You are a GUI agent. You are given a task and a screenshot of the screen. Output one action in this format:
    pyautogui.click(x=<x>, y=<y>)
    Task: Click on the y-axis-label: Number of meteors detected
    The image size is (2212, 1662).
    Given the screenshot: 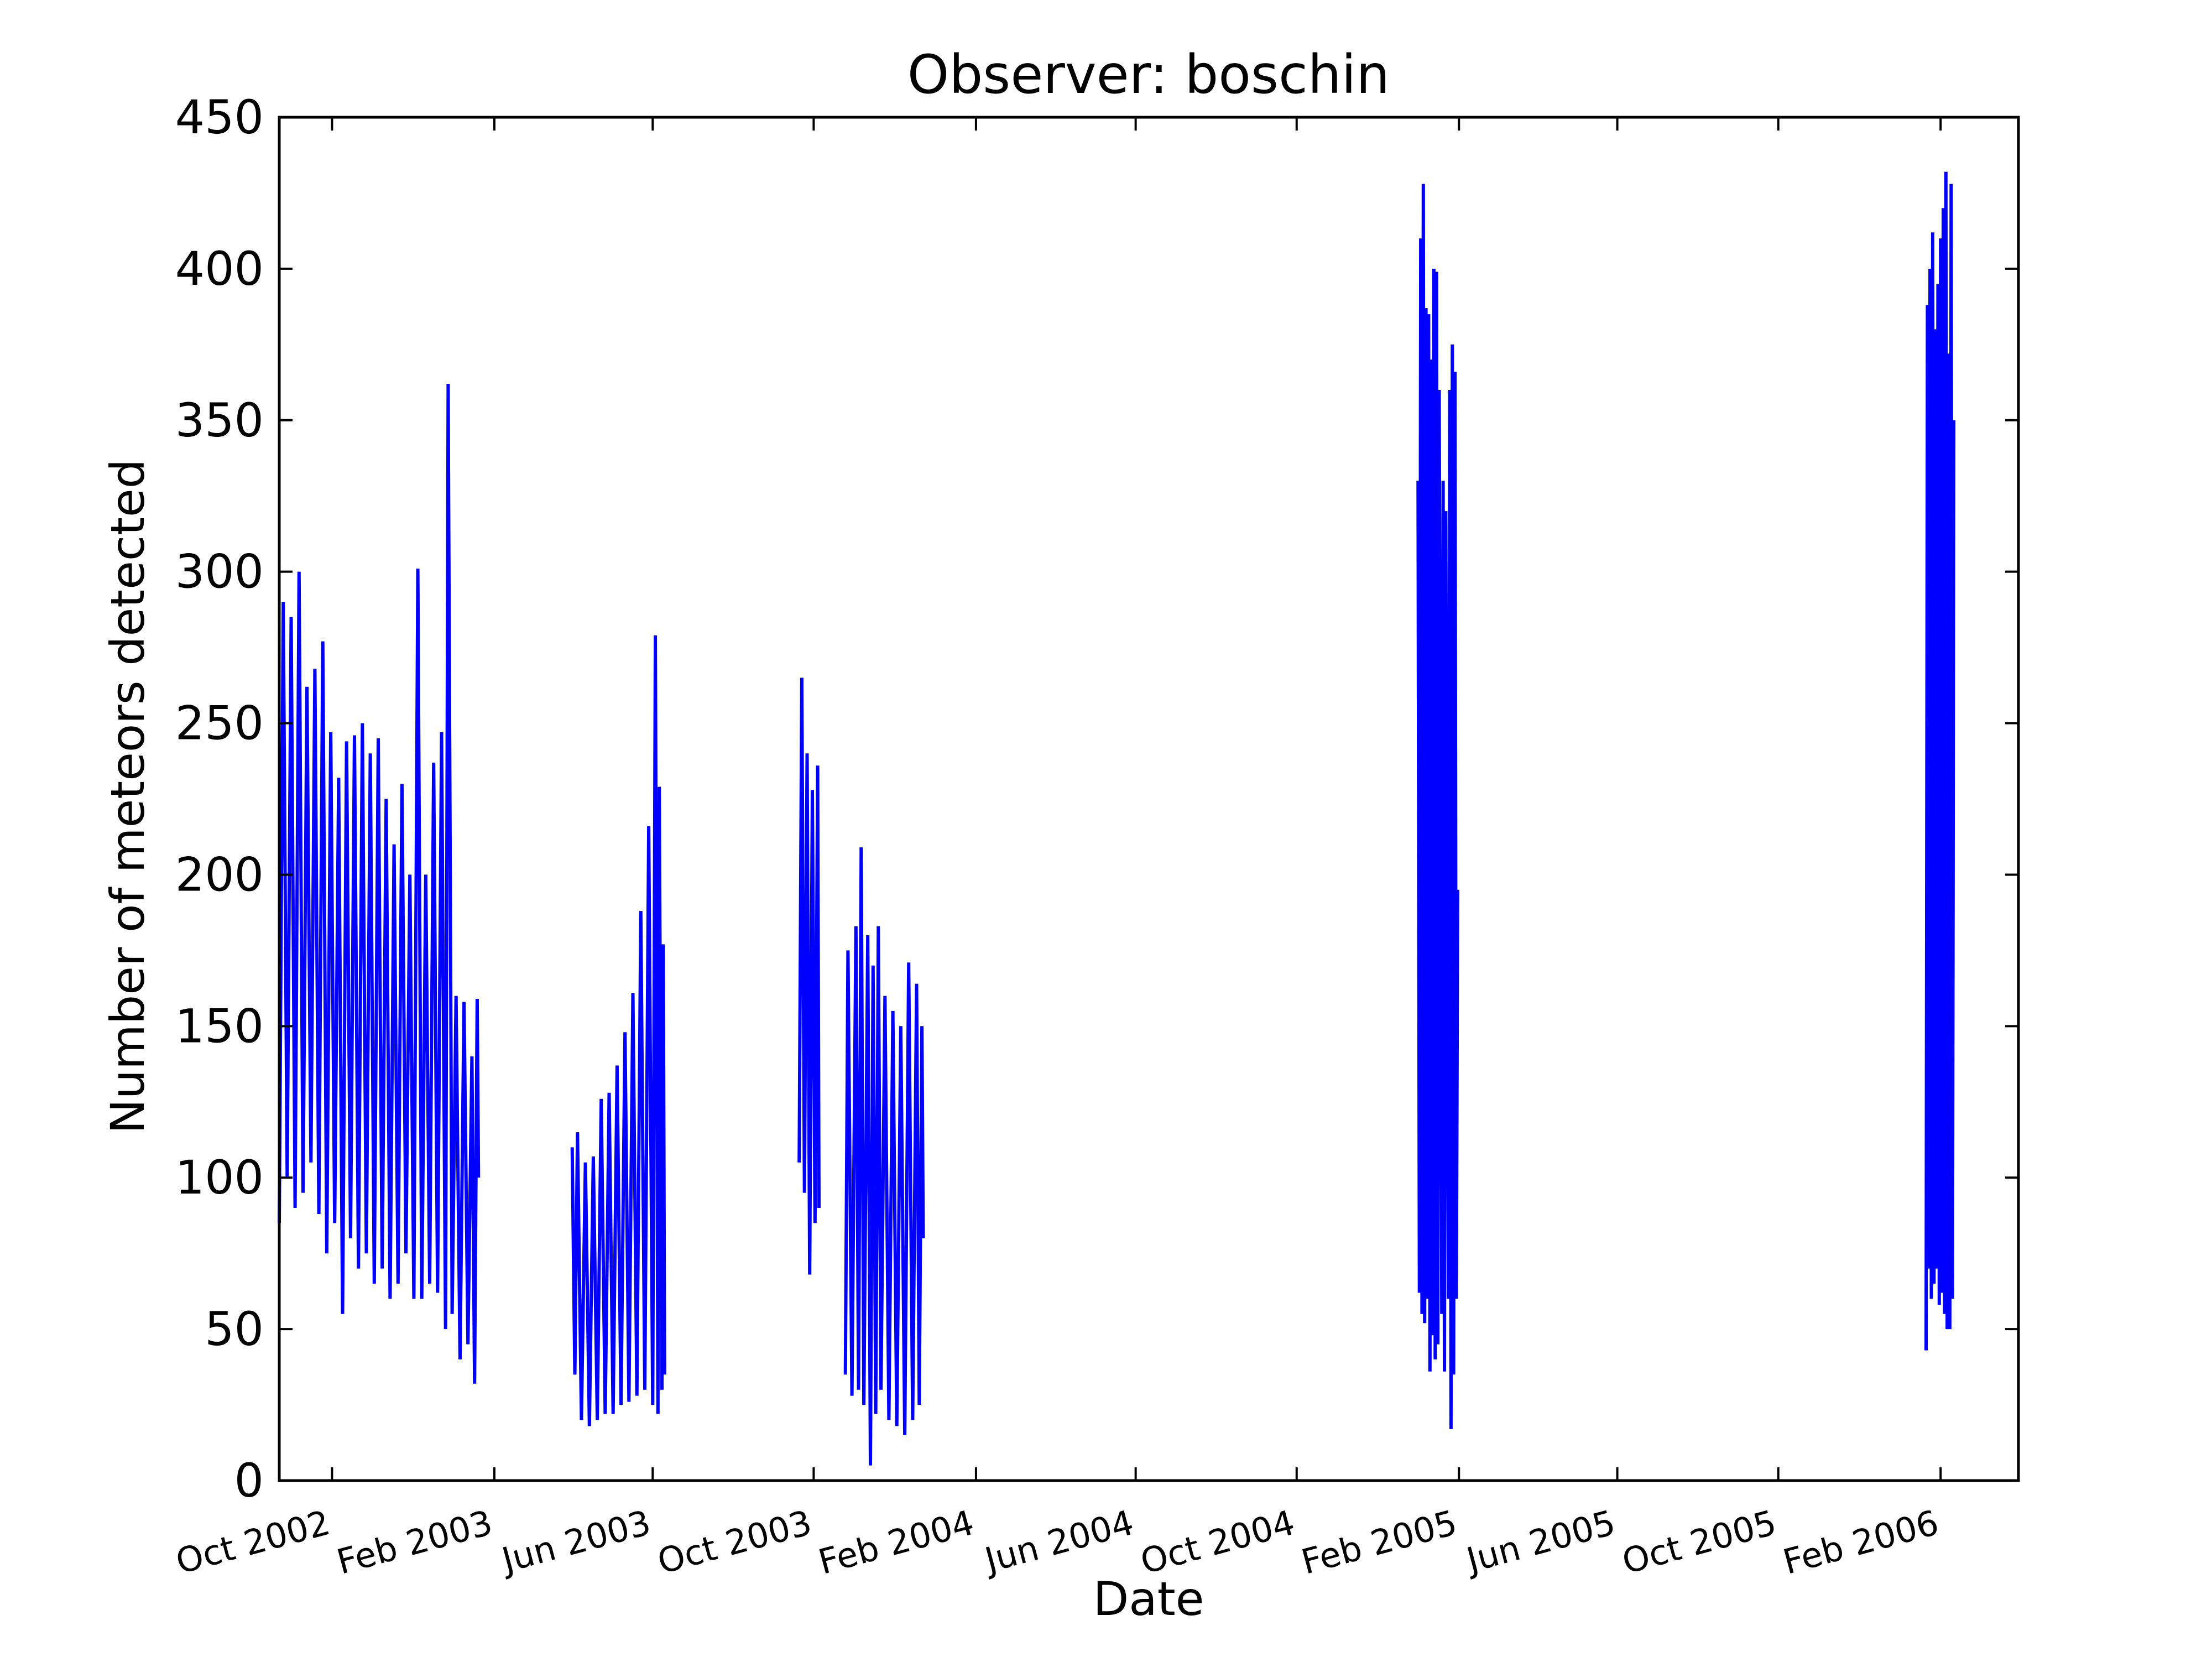 What is the action you would take?
    pyautogui.click(x=128, y=796)
    